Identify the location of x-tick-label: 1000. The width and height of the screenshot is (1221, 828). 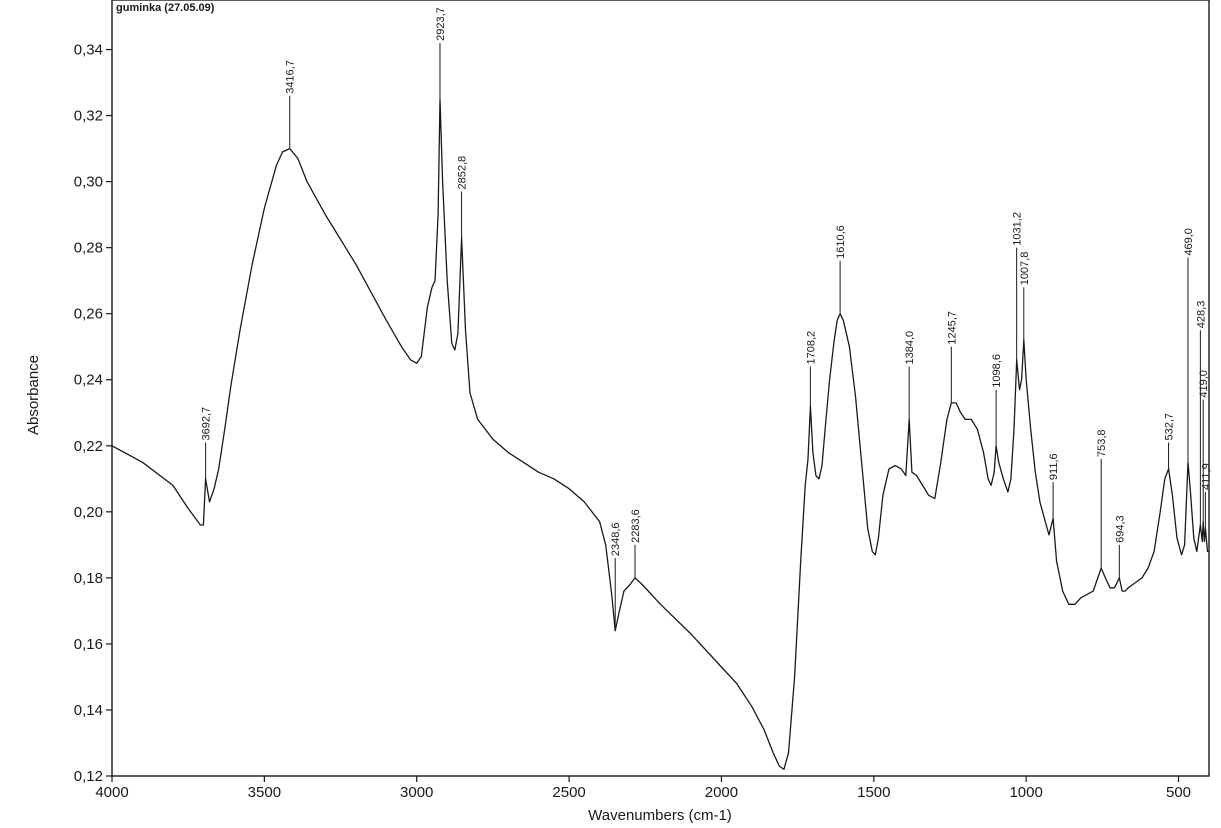
(1025, 792).